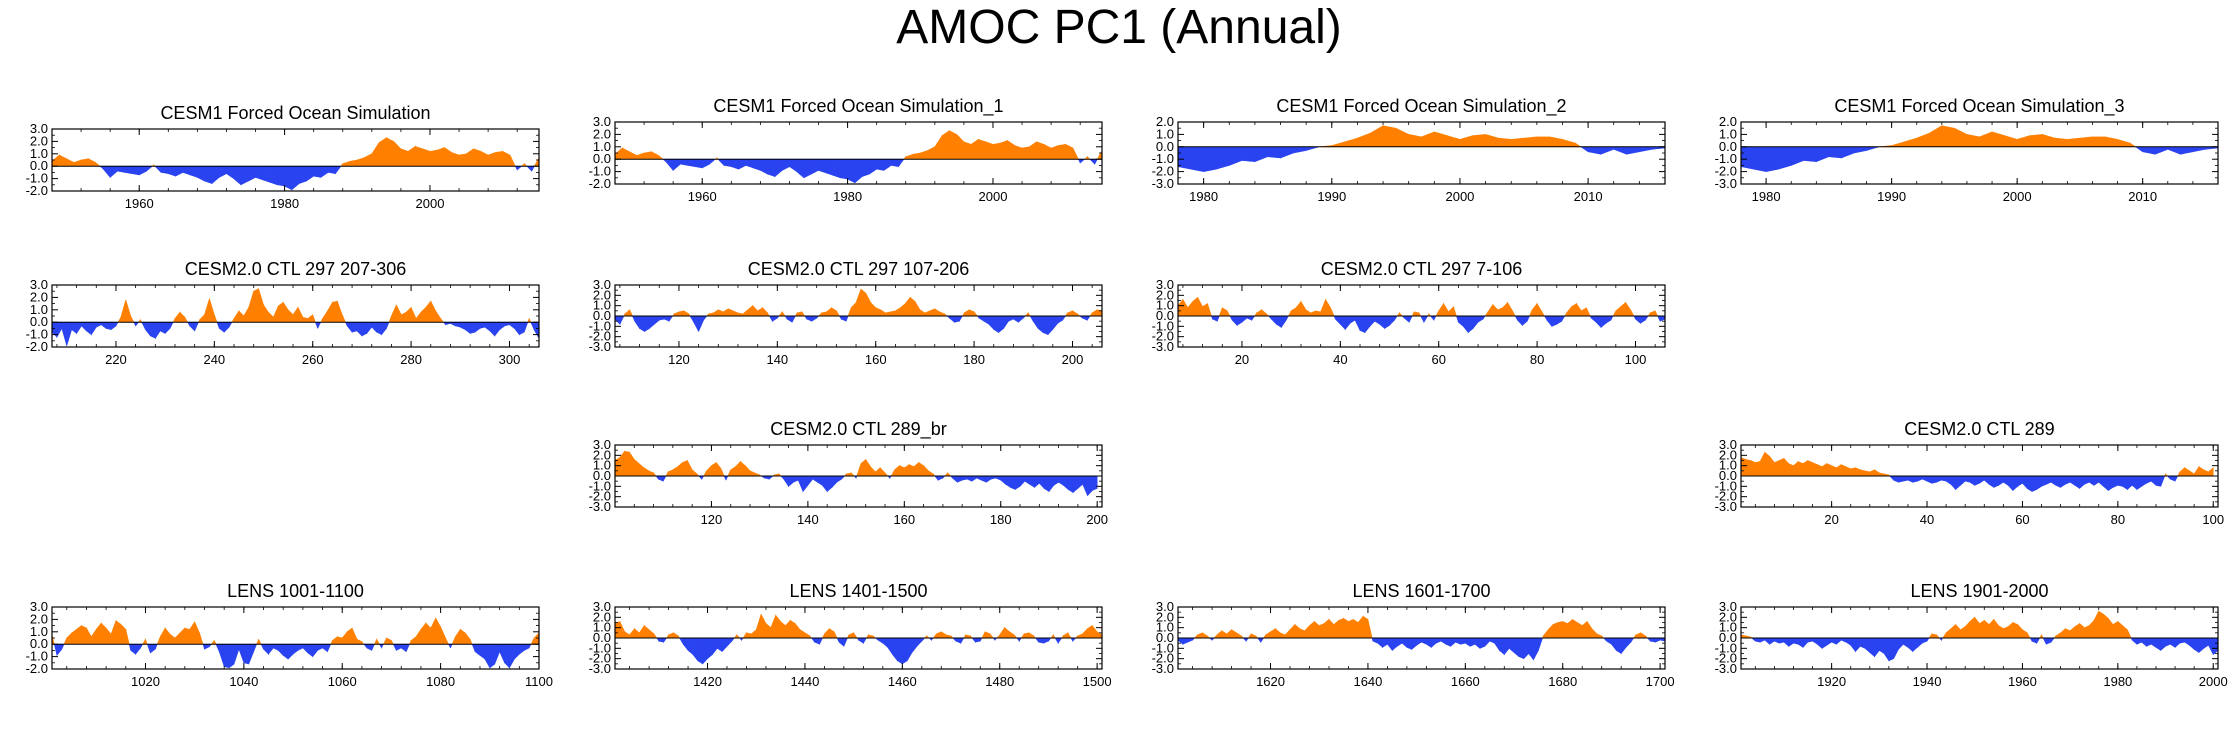 The height and width of the screenshot is (729, 2238). Describe the element at coordinates (1927, 681) in the screenshot. I see `x-tick-label: 1940` at that location.